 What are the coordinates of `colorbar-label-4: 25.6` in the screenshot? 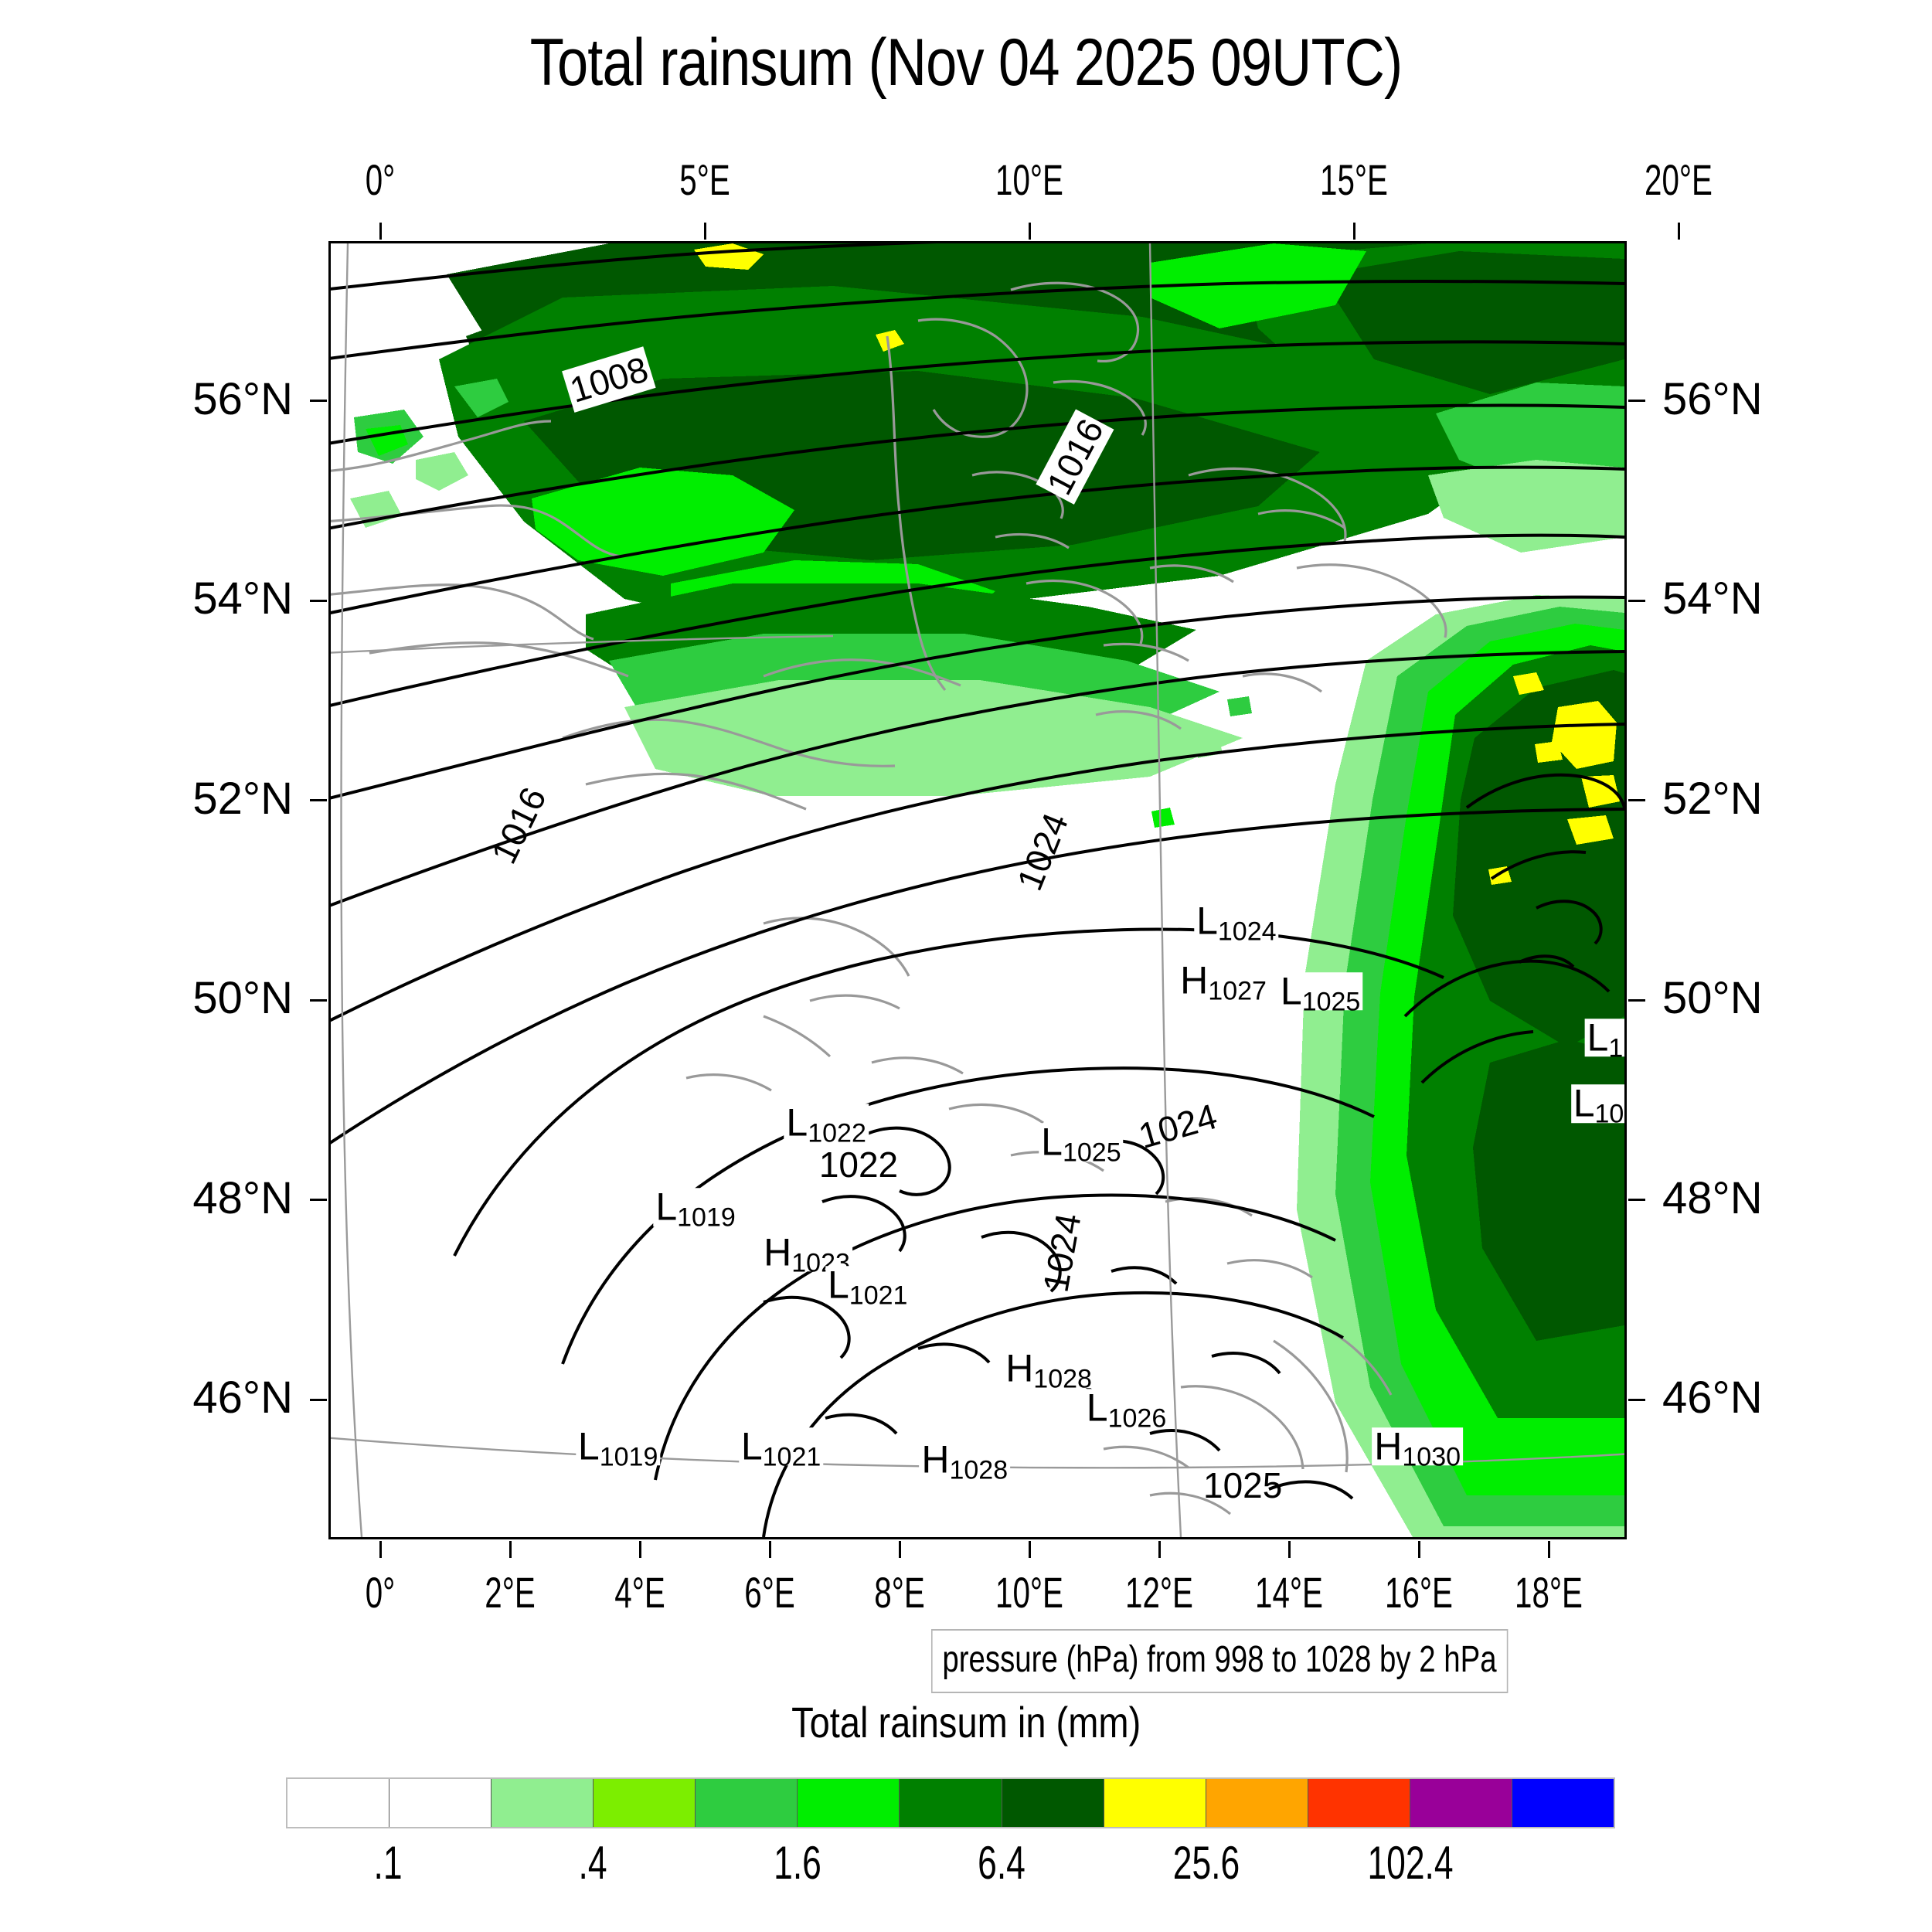 It's located at (1206, 1863).